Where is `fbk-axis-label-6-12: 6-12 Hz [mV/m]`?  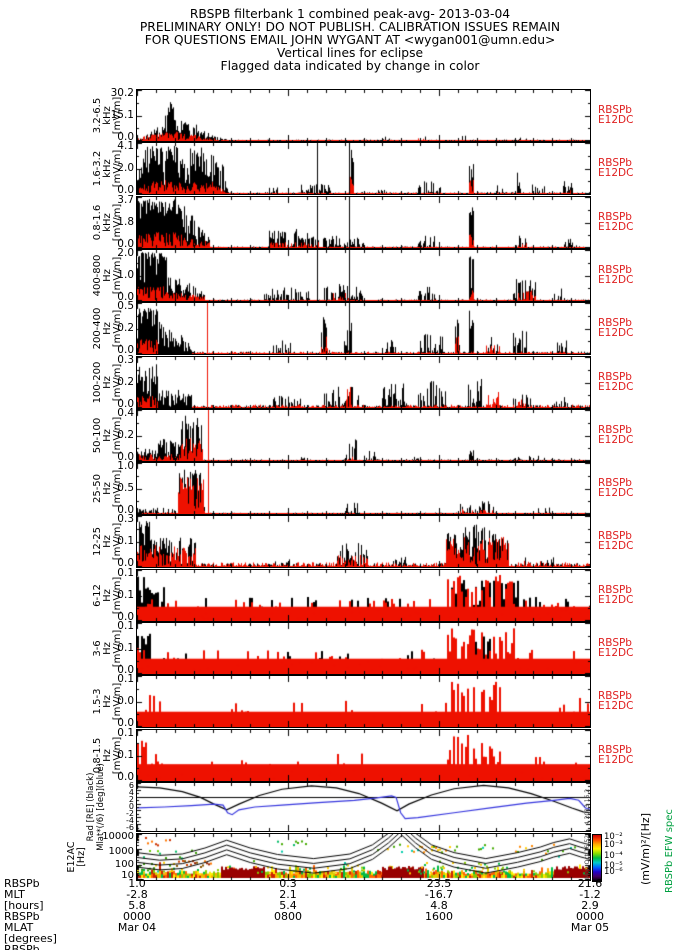 fbk-axis-label-6-12: 6-12 Hz [mV/m] is located at coordinates (107, 595).